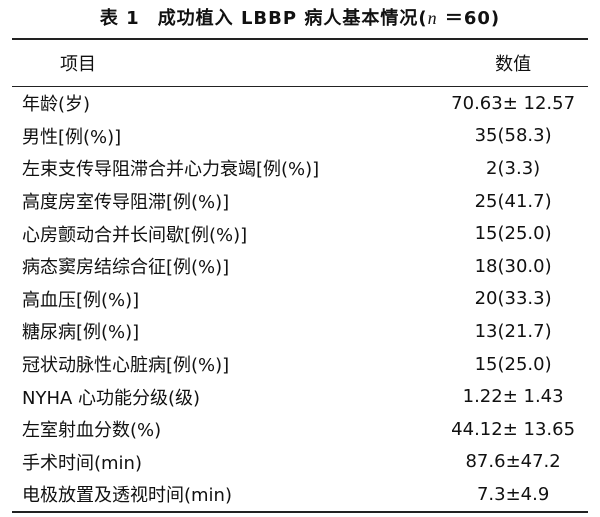 Image resolution: width=600 pixels, height=517 pixels. Describe the element at coordinates (300, 331) in the screenshot. I see `table-row: 糖尿病[例(%)] 13(21.7)` at that location.